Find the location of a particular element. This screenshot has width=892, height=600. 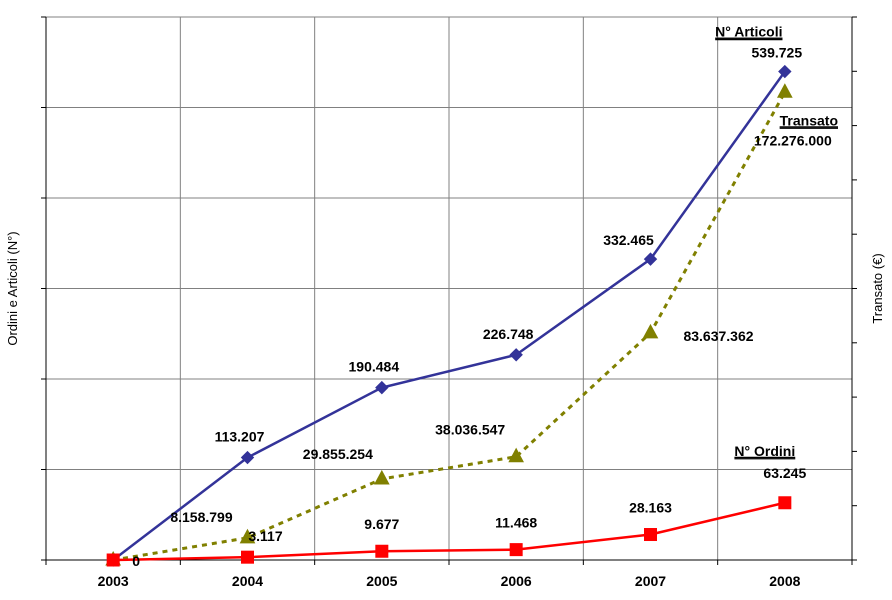

series-name-label: N° Articoli is located at coordinates (748, 32).